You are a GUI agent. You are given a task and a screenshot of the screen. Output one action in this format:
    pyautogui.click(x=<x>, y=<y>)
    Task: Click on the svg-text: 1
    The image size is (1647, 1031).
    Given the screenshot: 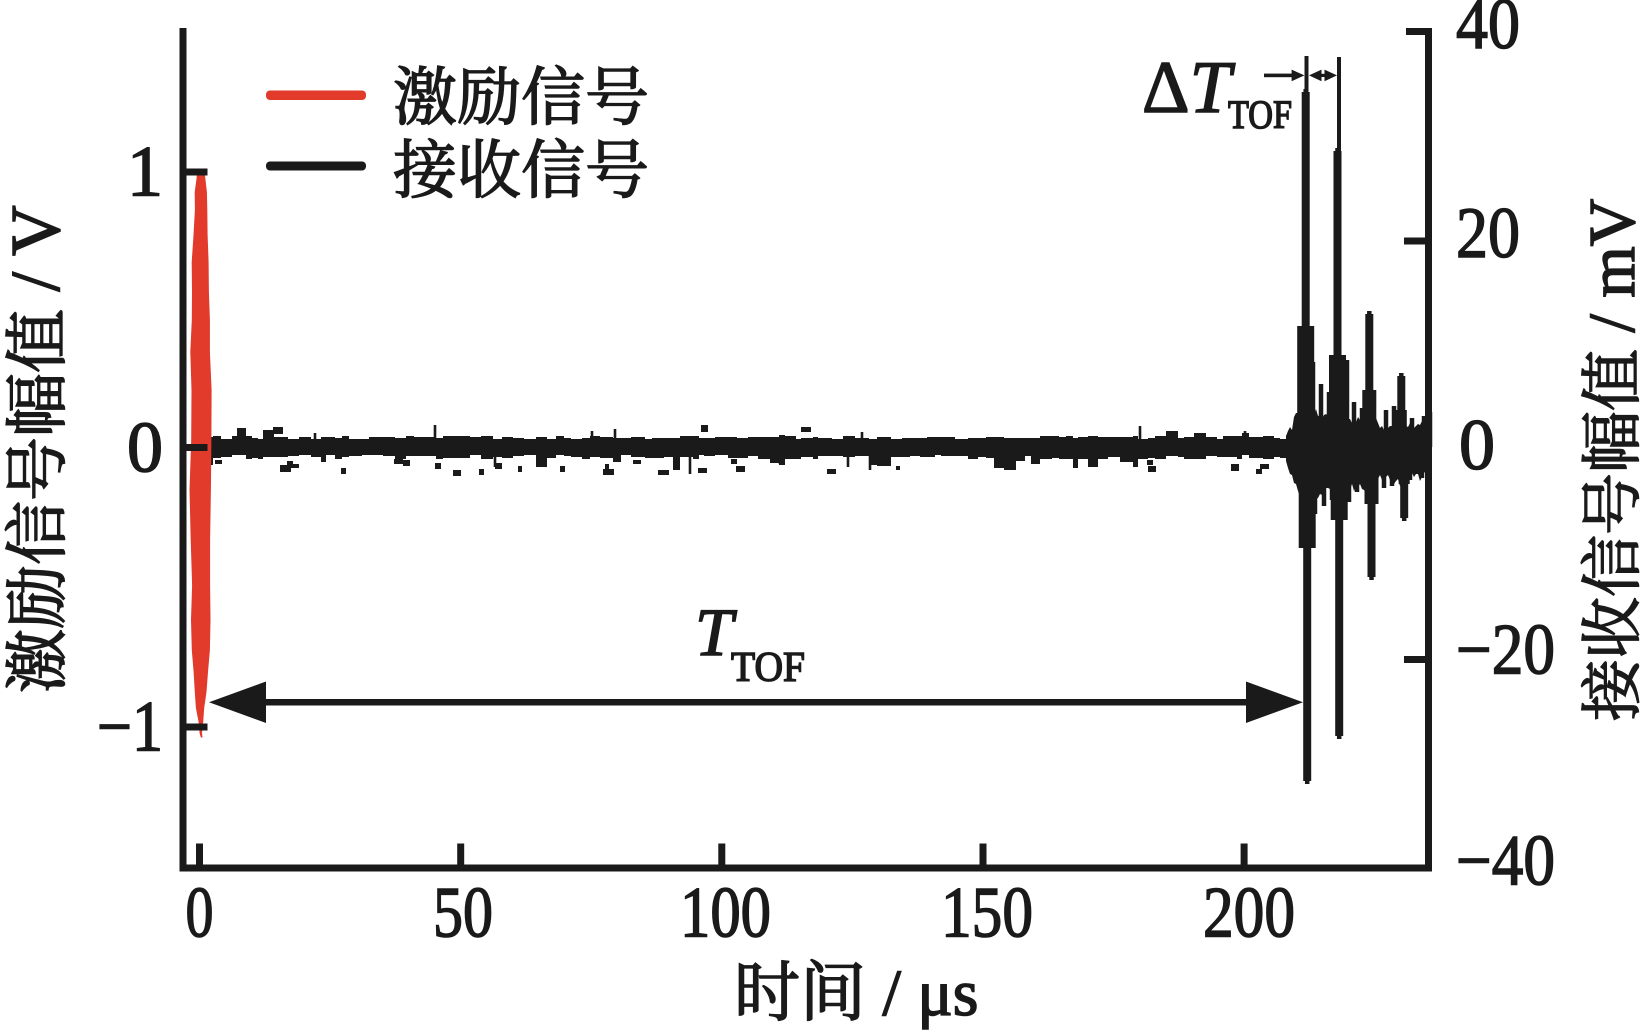 What is the action you would take?
    pyautogui.click(x=145, y=172)
    